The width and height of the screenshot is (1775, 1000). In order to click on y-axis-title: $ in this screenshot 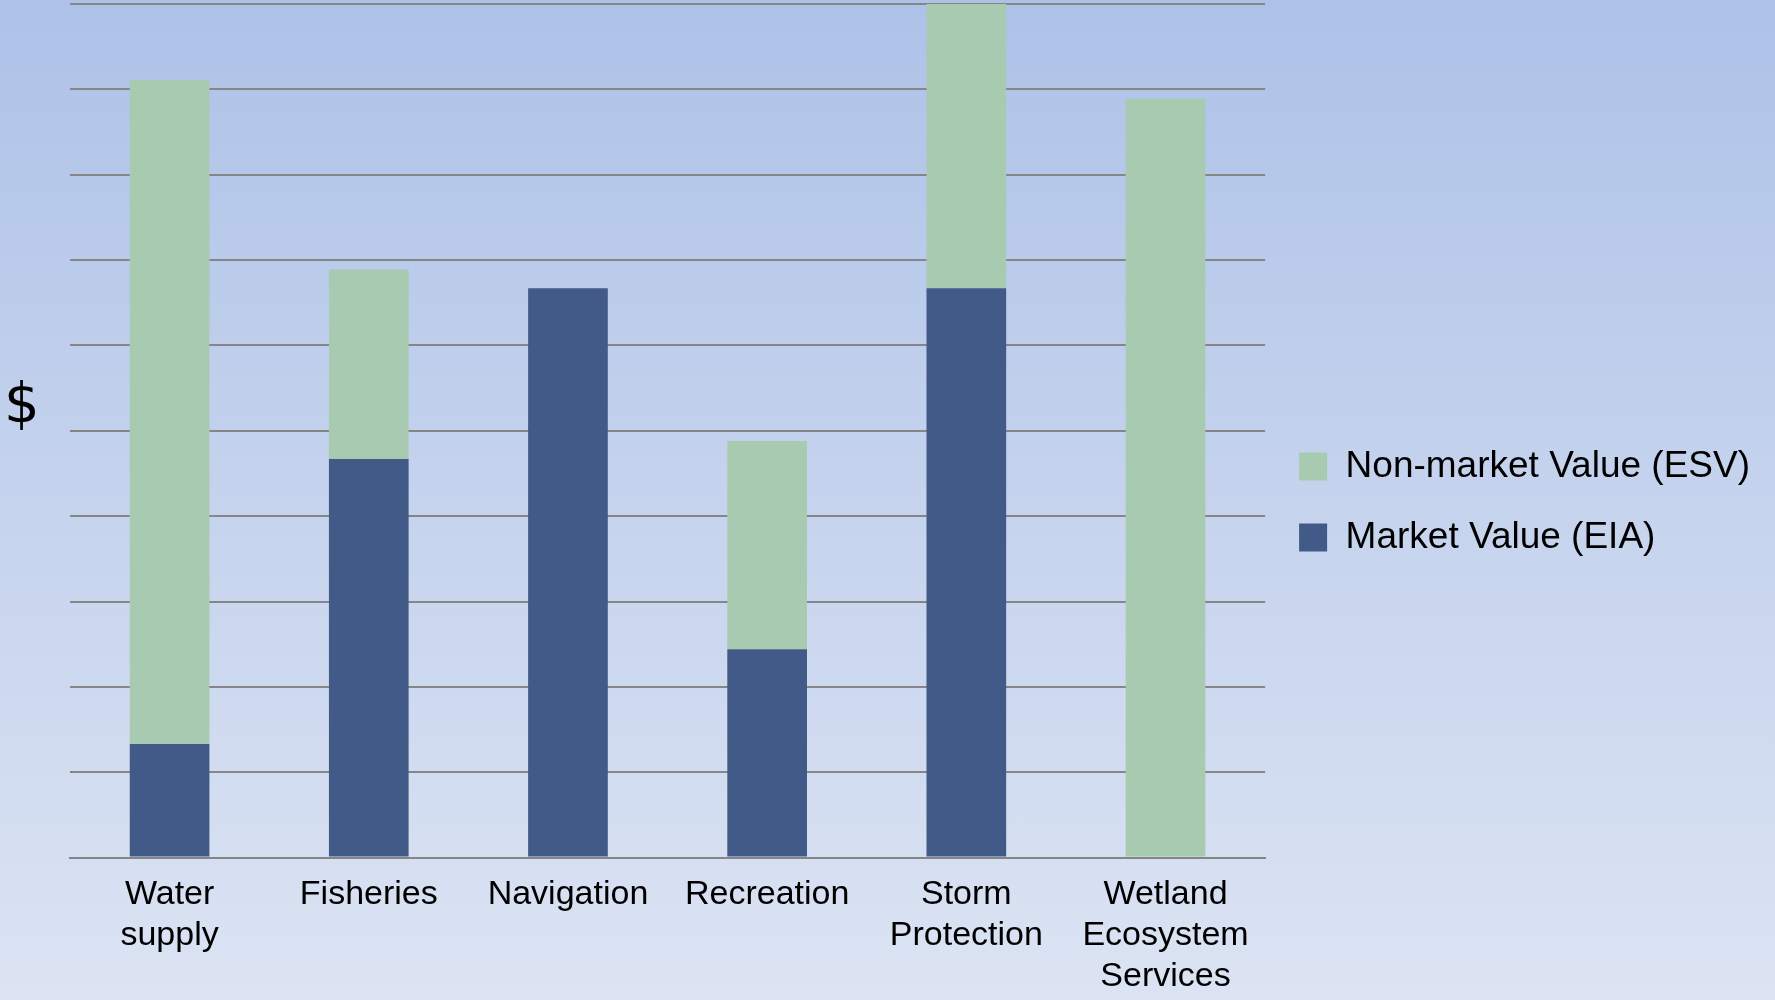, I will do `click(22, 402)`.